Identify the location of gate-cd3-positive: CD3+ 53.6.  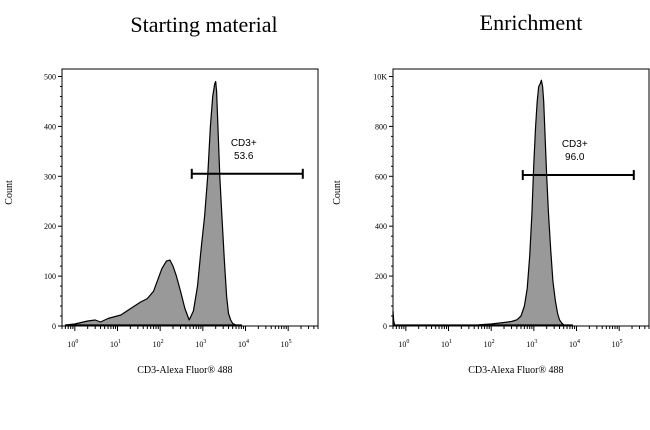
(247, 158).